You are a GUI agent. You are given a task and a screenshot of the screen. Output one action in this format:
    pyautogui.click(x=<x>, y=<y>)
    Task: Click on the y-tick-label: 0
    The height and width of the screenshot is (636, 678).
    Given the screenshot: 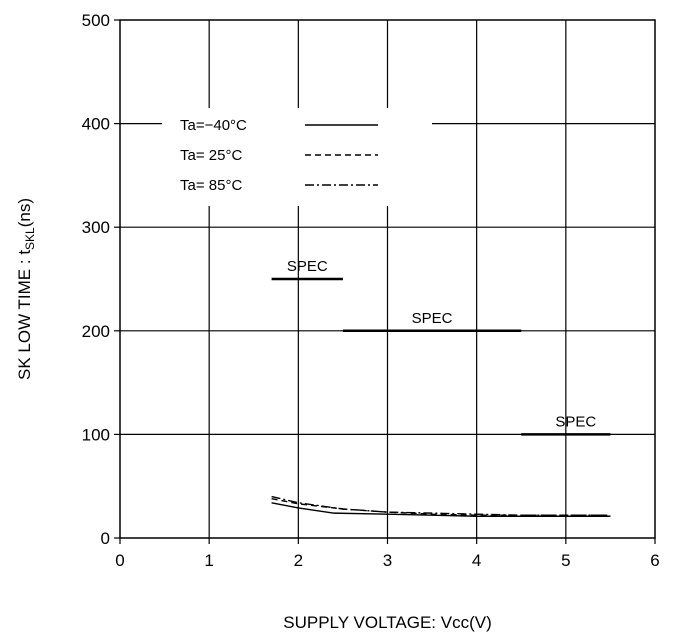 What is the action you would take?
    pyautogui.click(x=105, y=538)
    